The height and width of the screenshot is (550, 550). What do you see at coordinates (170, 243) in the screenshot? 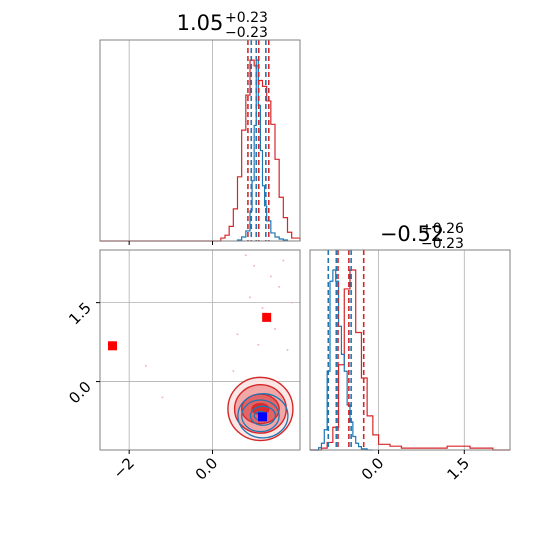
I see `top-histogram-ticks` at bounding box center [170, 243].